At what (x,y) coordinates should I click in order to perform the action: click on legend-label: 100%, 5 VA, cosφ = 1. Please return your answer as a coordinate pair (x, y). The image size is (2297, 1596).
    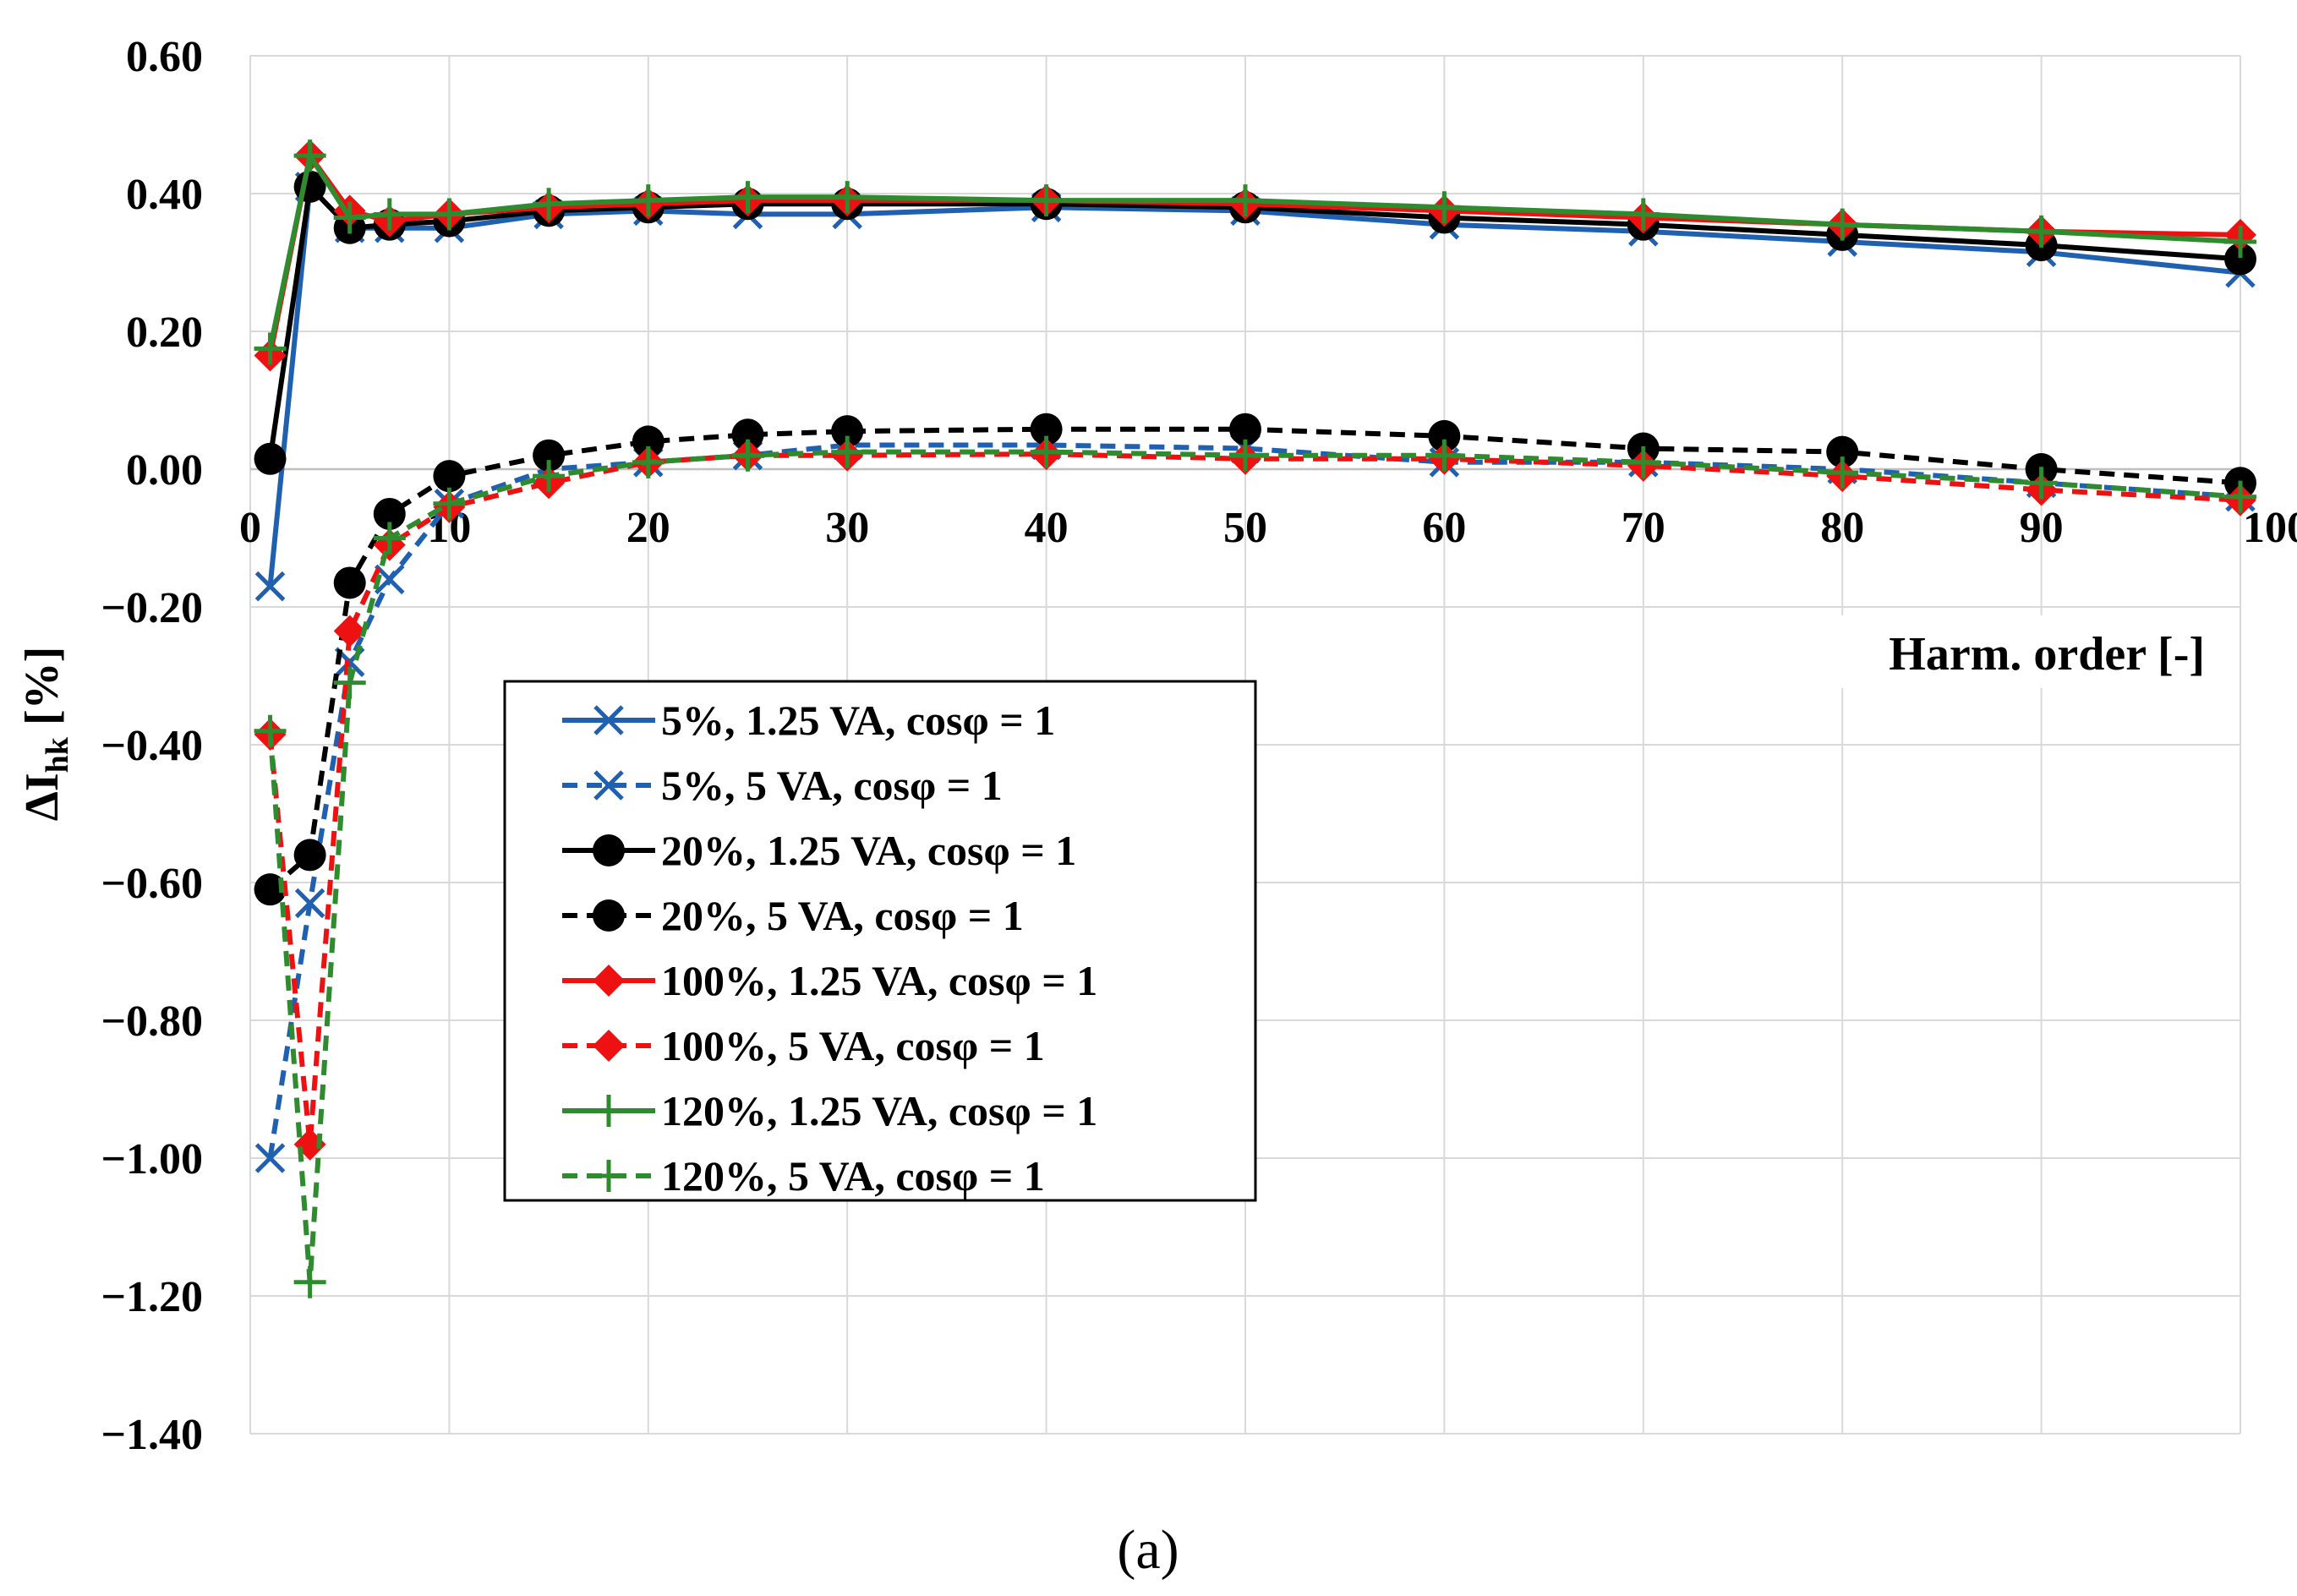
    Looking at the image, I should click on (853, 1045).